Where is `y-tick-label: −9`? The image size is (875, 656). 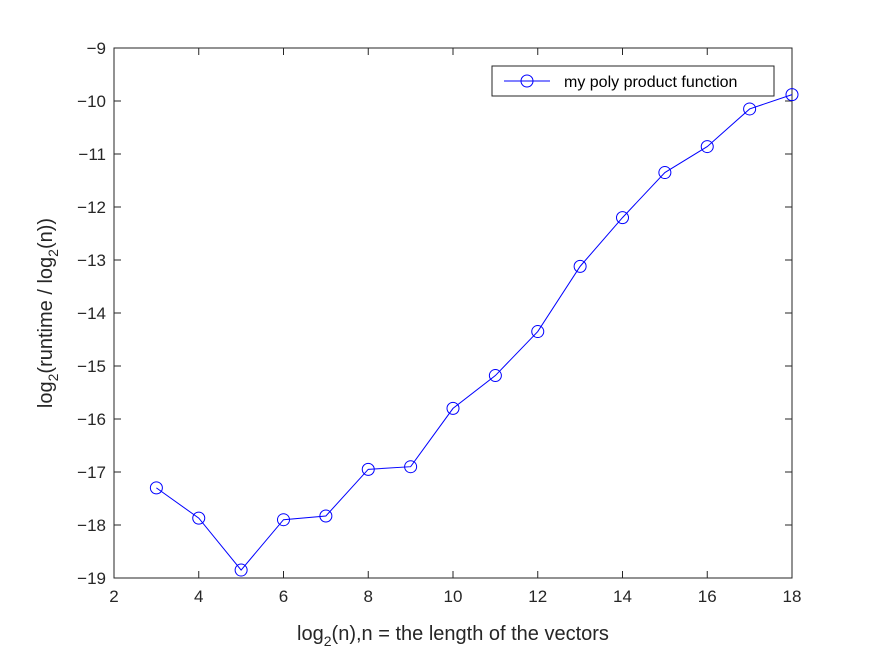 y-tick-label: −9 is located at coordinates (96, 48).